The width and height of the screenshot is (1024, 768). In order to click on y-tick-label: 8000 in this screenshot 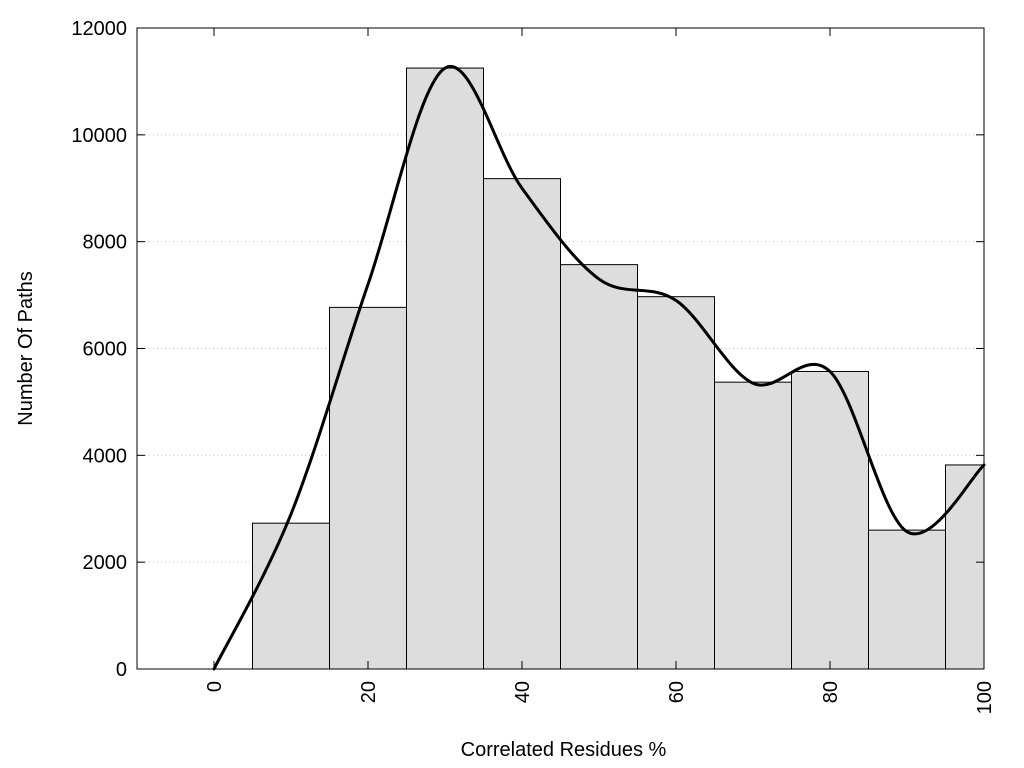, I will do `click(105, 243)`.